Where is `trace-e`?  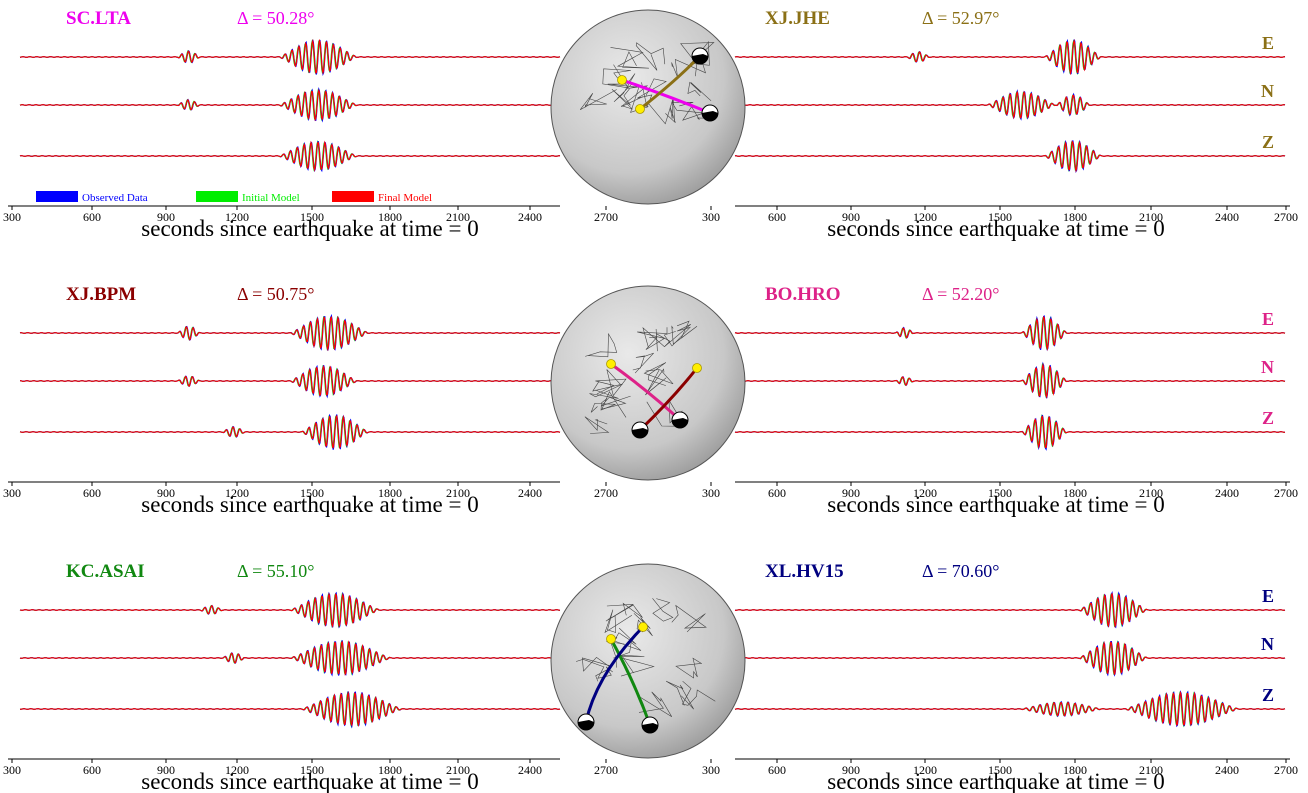
trace-e is located at coordinates (1010, 333).